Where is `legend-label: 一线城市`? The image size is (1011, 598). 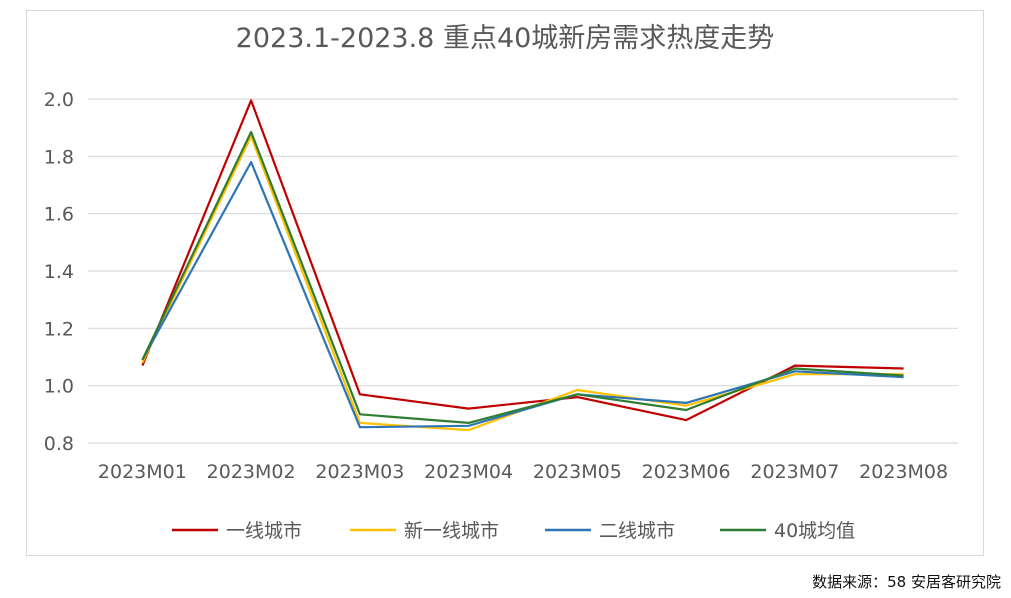 legend-label: 一线城市 is located at coordinates (264, 531).